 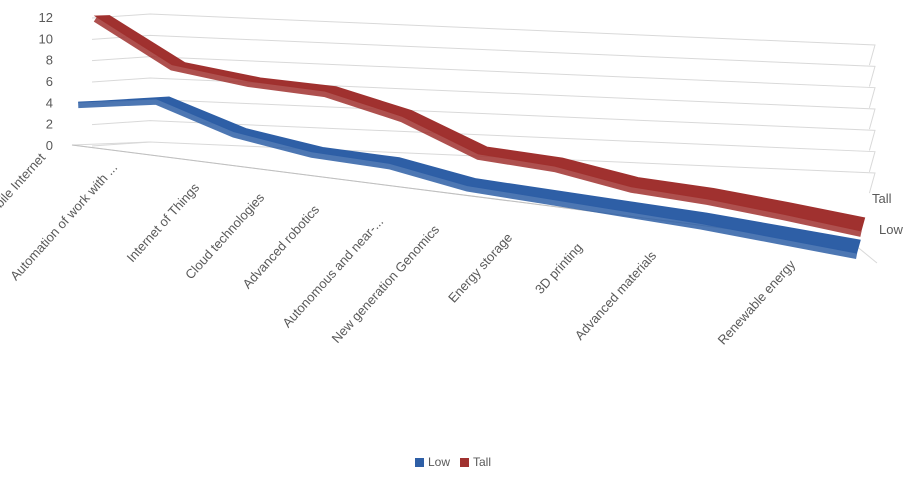 I want to click on category-label: Renewable energy, so click(x=757, y=302).